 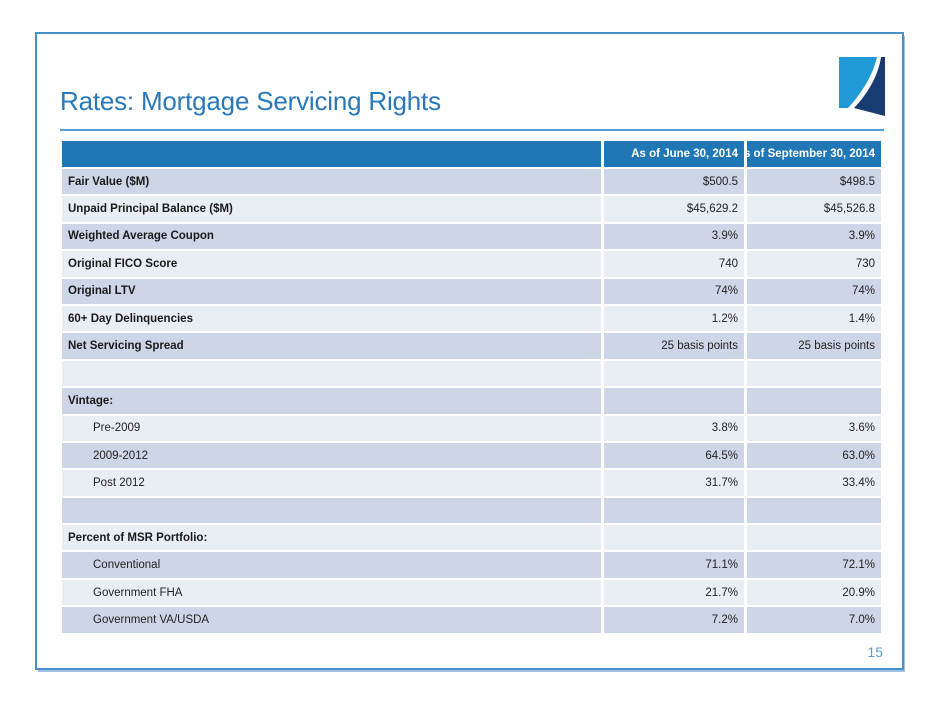 What do you see at coordinates (674, 483) in the screenshot?
I see `row-value-june: 31.7%` at bounding box center [674, 483].